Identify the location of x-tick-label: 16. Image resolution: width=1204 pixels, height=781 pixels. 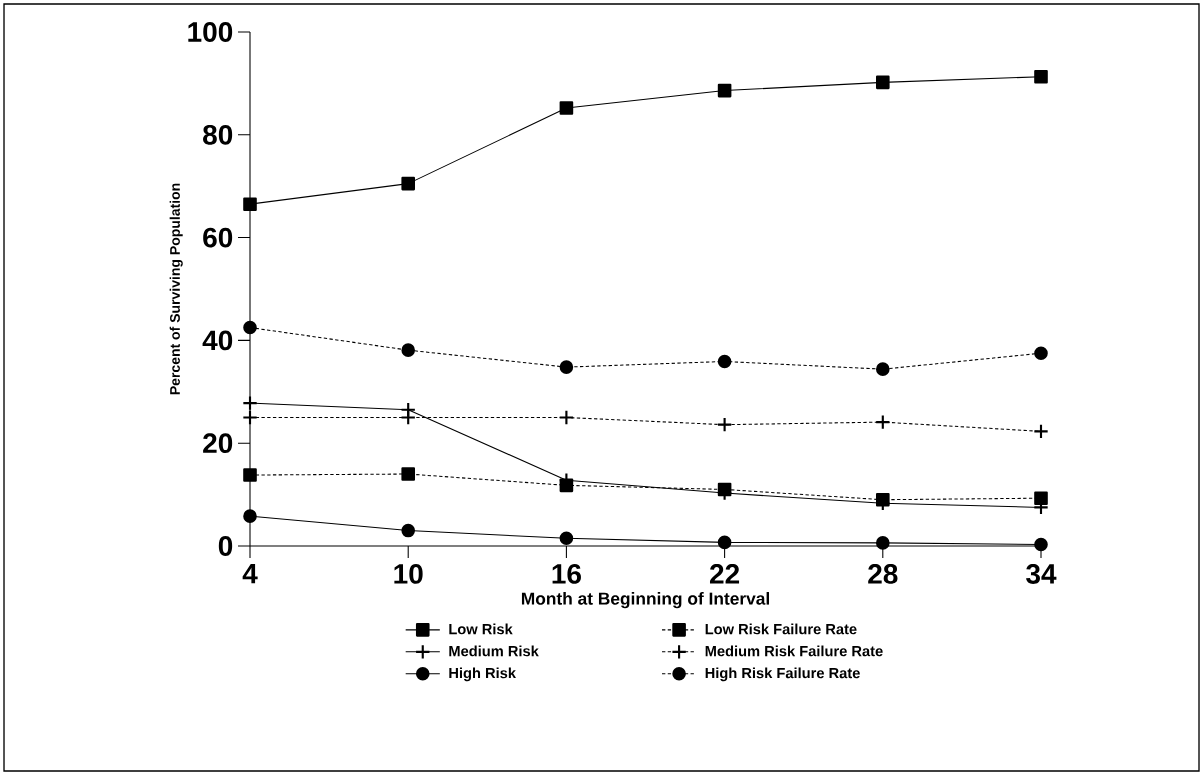
(566, 574).